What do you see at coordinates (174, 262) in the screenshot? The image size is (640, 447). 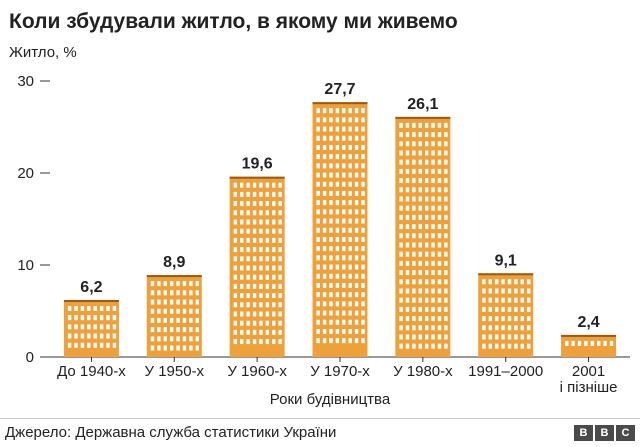 I see `data-label: 8,9` at bounding box center [174, 262].